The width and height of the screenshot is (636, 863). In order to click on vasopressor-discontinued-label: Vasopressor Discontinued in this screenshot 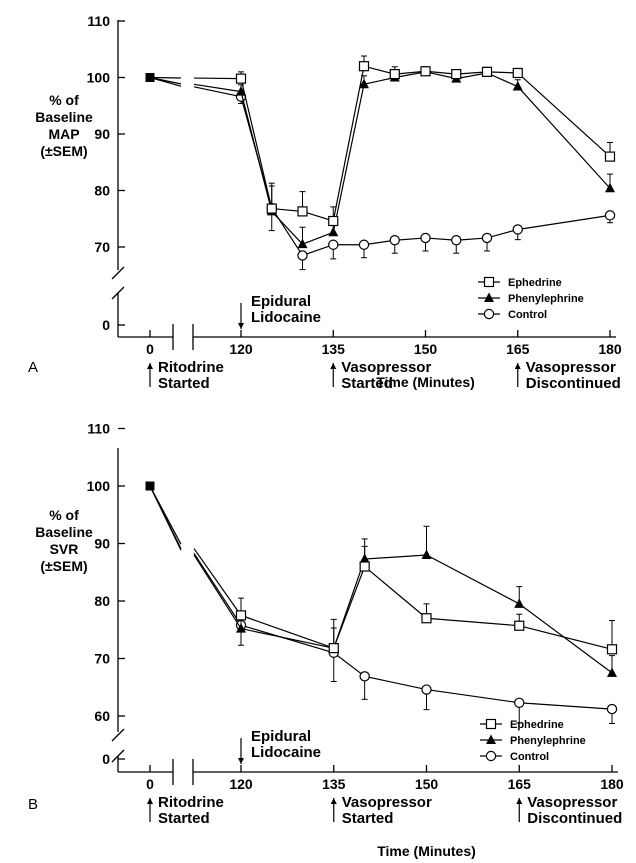, I will do `click(573, 375)`.